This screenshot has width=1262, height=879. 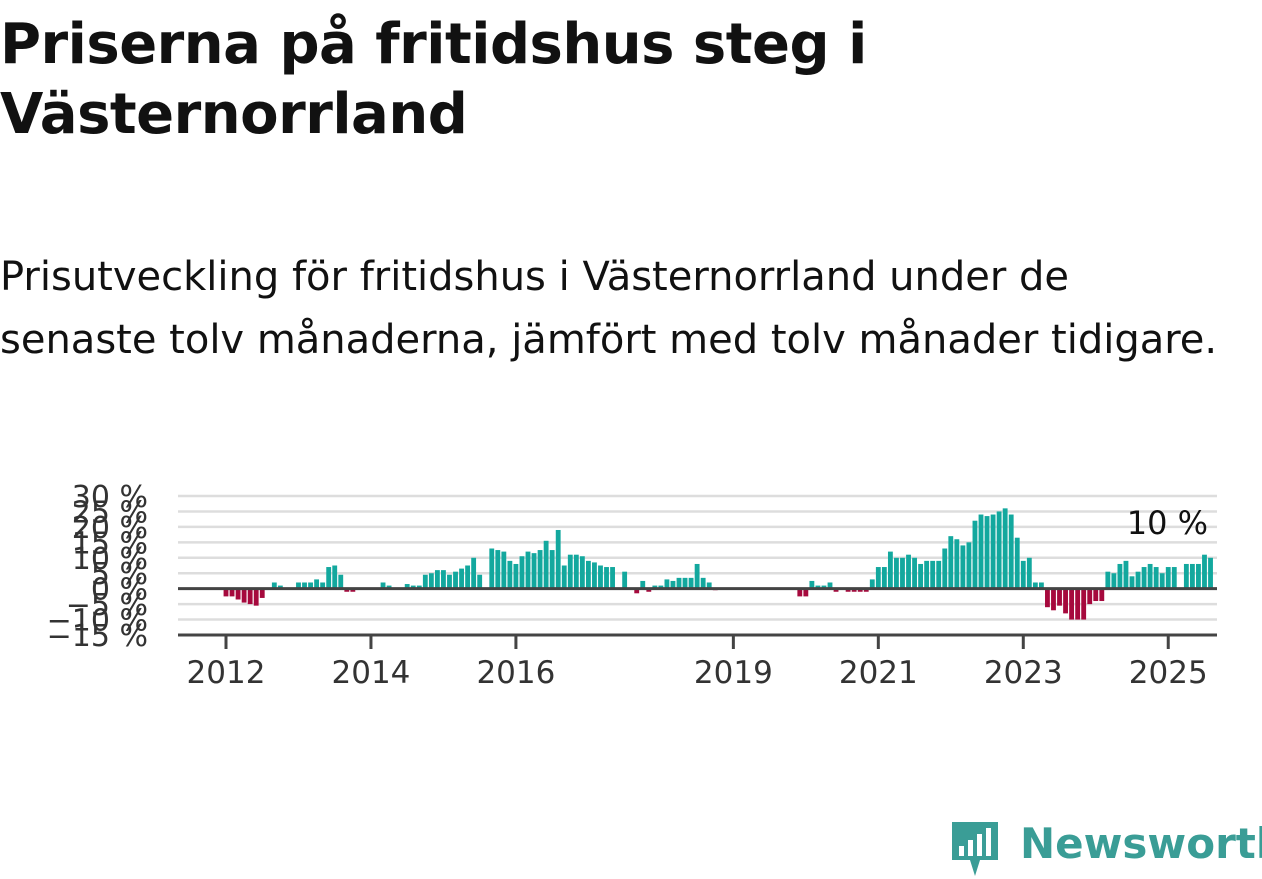 What do you see at coordinates (110, 512) in the screenshot?
I see `y-tick-label: 25 %` at bounding box center [110, 512].